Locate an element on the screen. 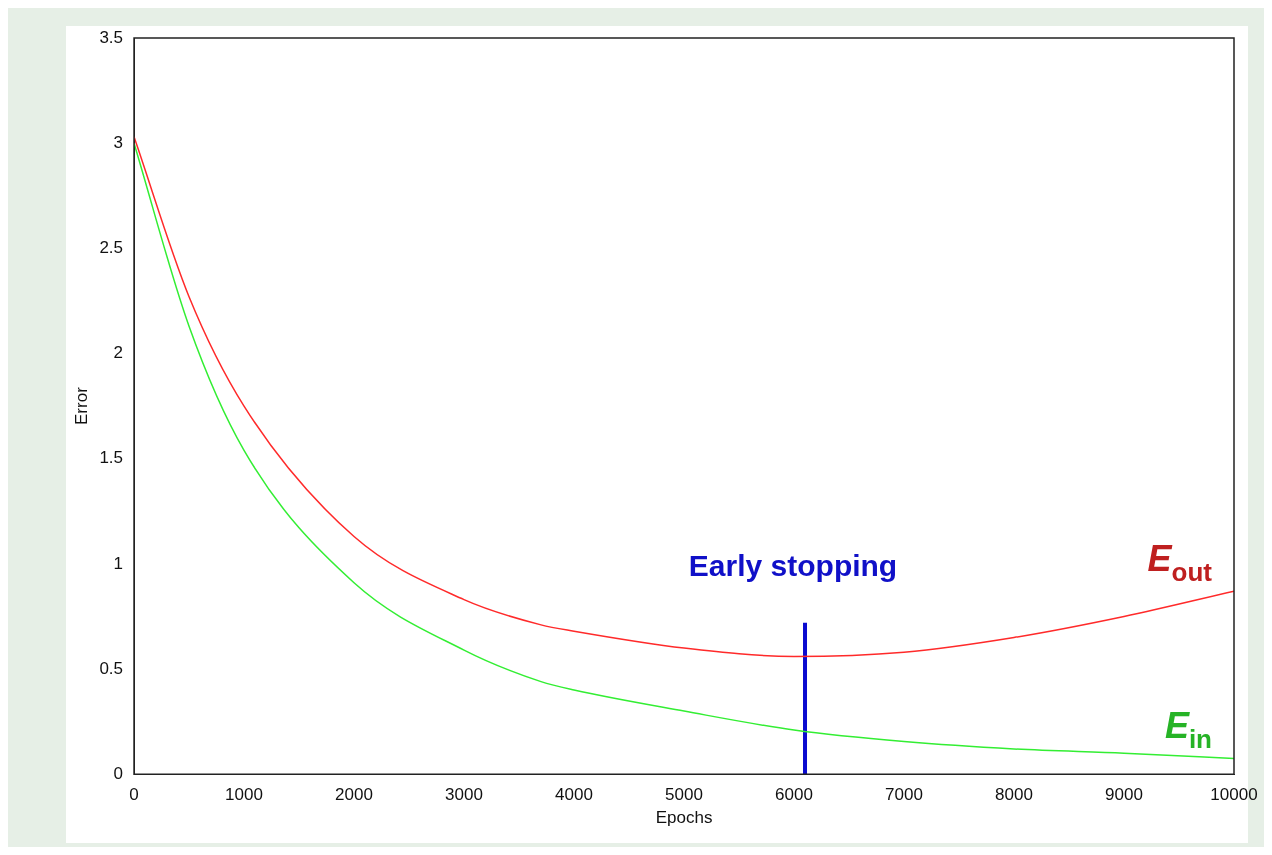 The height and width of the screenshot is (855, 1272). y-tick-label: 0.5 is located at coordinates (111, 668).